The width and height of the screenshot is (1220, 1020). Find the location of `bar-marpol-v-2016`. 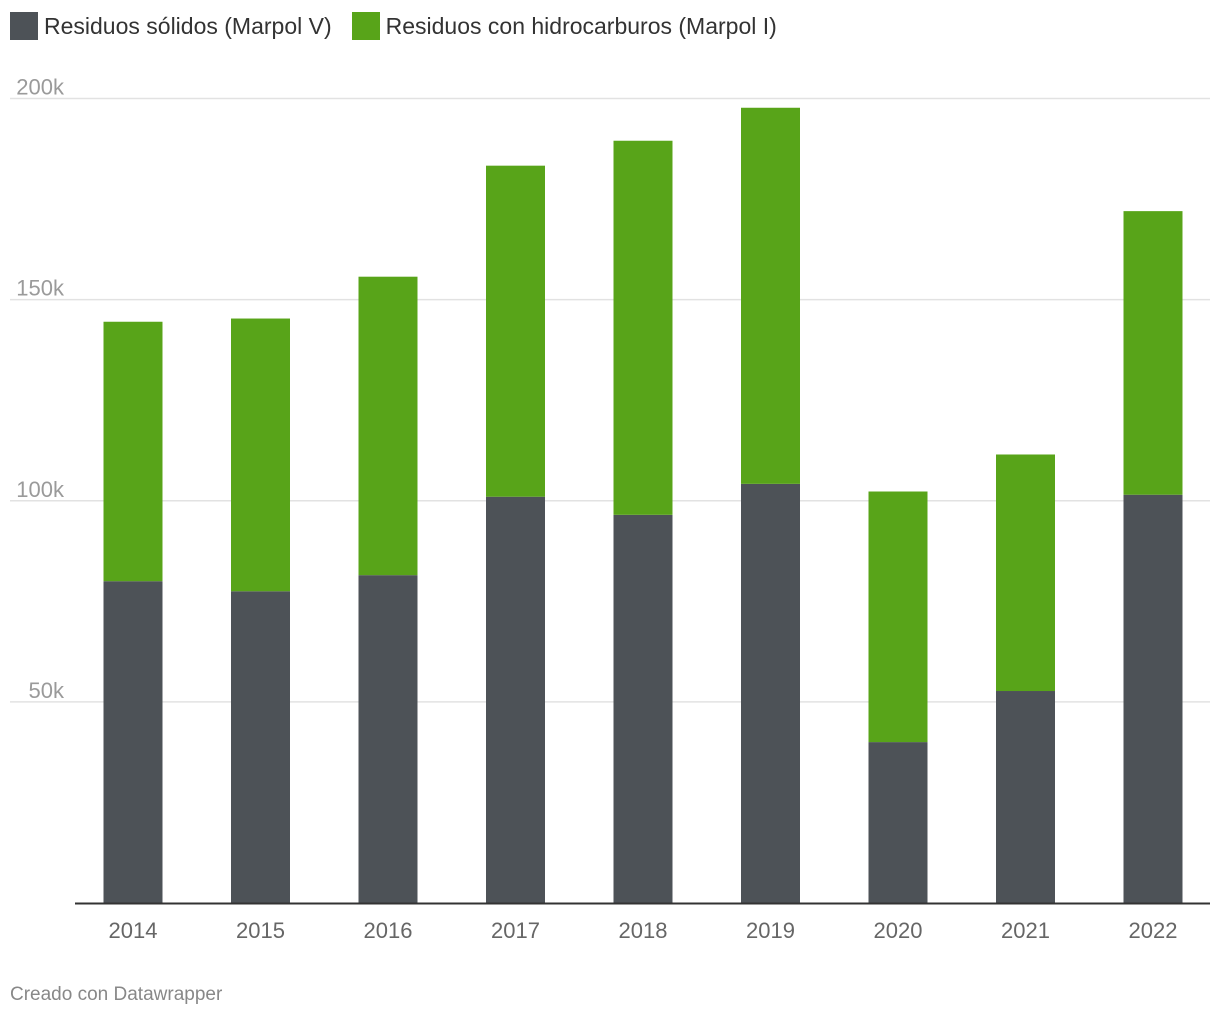

bar-marpol-v-2016 is located at coordinates (388, 739).